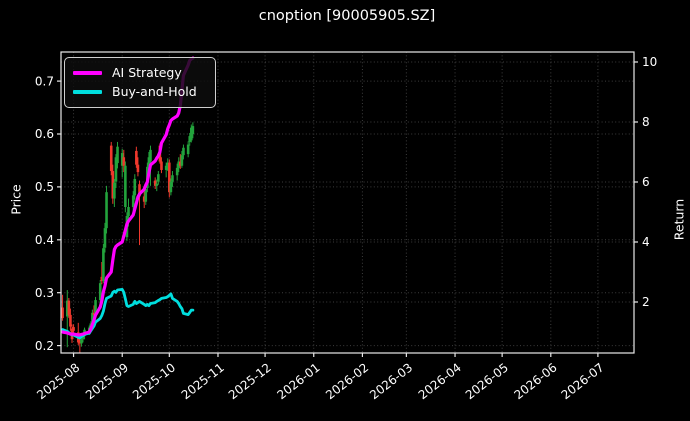 The height and width of the screenshot is (421, 690). I want to click on legend-label-ai-strategy: AI Strategy, so click(147, 72).